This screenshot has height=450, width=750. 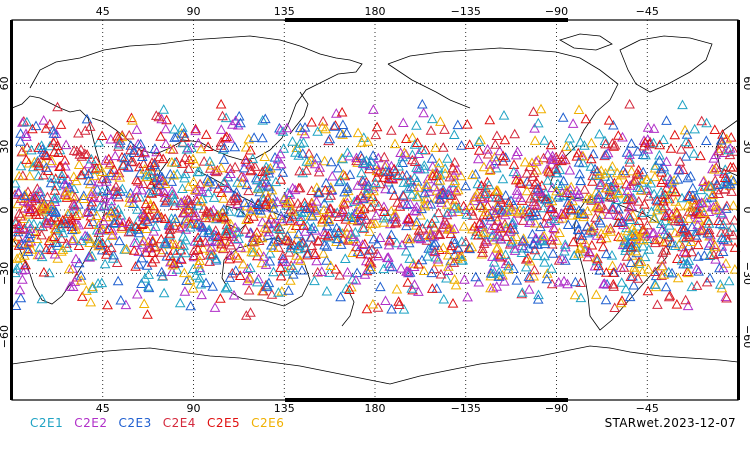 I want to click on bottom-tick-labels: 45 90 135 180 −135 −90 −45, so click(x=377, y=408).